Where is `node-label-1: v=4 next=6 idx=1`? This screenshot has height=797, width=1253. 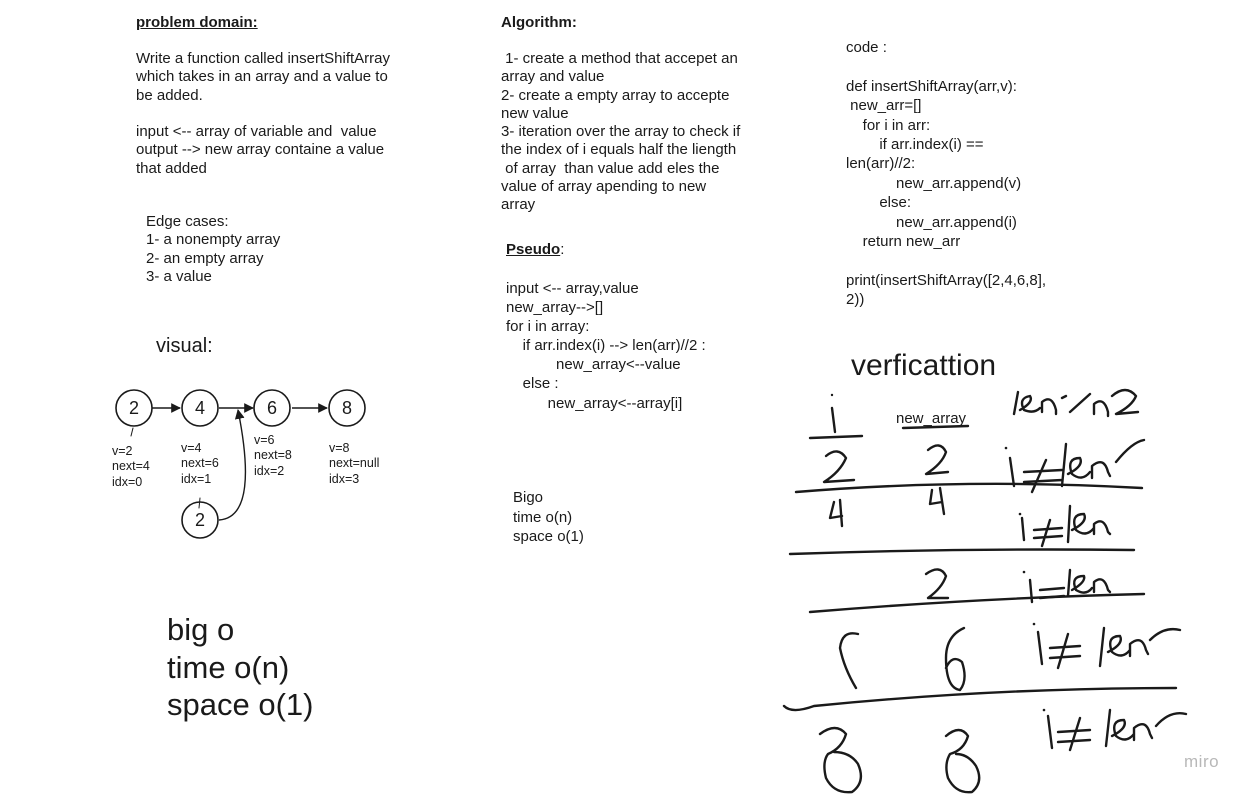
node-label-1: v=4 next=6 idx=1 is located at coordinates (200, 463).